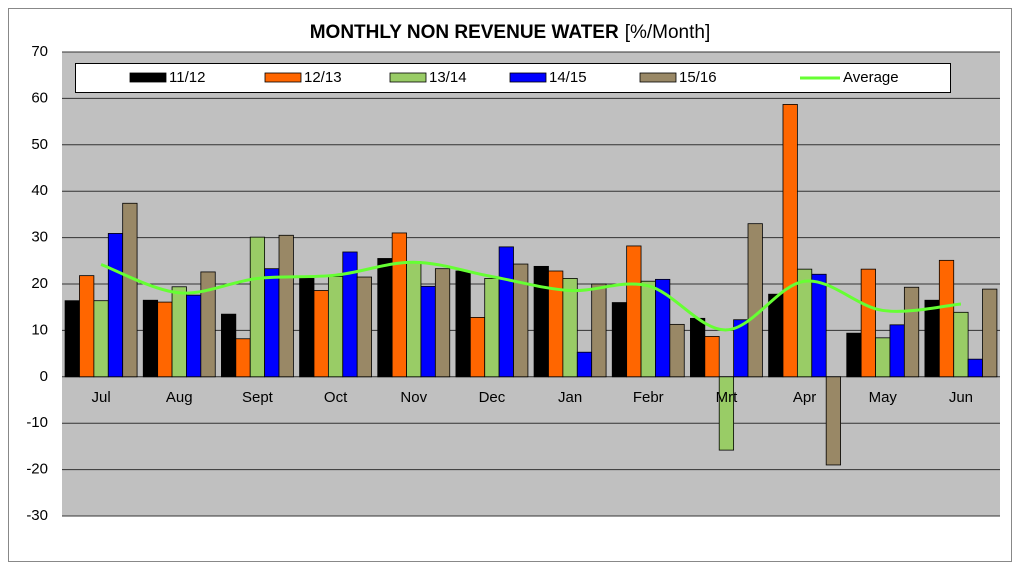 Image resolution: width=1020 pixels, height=567 pixels. I want to click on x-tick-label: Febr, so click(648, 397).